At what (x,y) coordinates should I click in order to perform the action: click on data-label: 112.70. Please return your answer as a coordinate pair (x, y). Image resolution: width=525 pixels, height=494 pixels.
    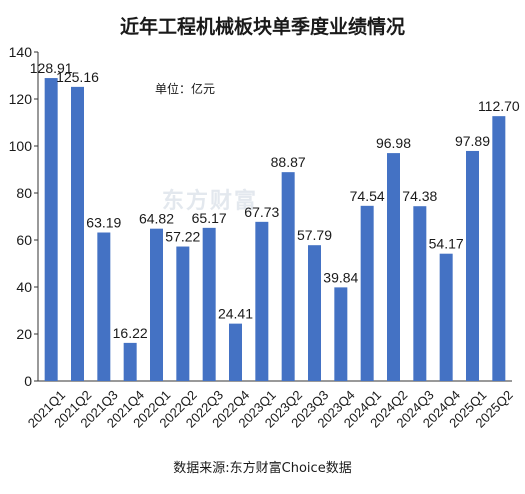
    Looking at the image, I should click on (499, 106).